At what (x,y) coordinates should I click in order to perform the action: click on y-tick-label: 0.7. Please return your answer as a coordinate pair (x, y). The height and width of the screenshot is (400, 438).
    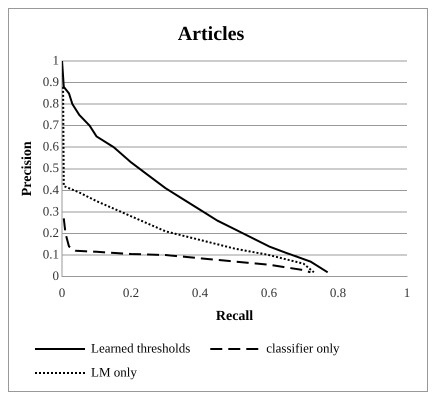
    Looking at the image, I should click on (51, 124).